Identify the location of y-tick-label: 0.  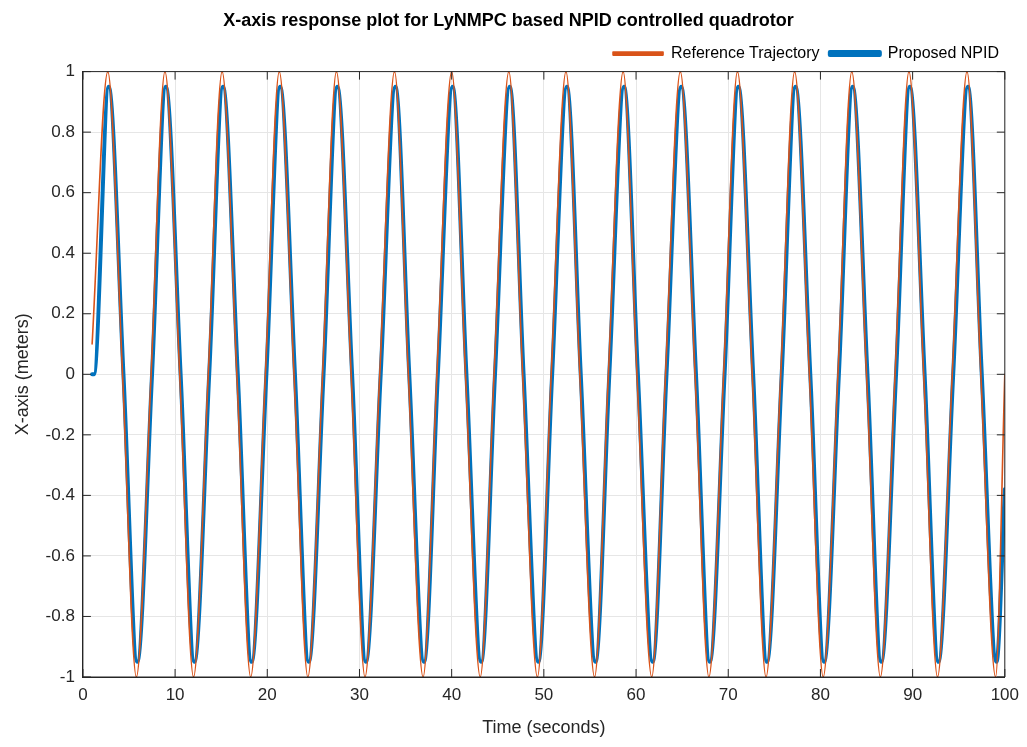
(70, 373).